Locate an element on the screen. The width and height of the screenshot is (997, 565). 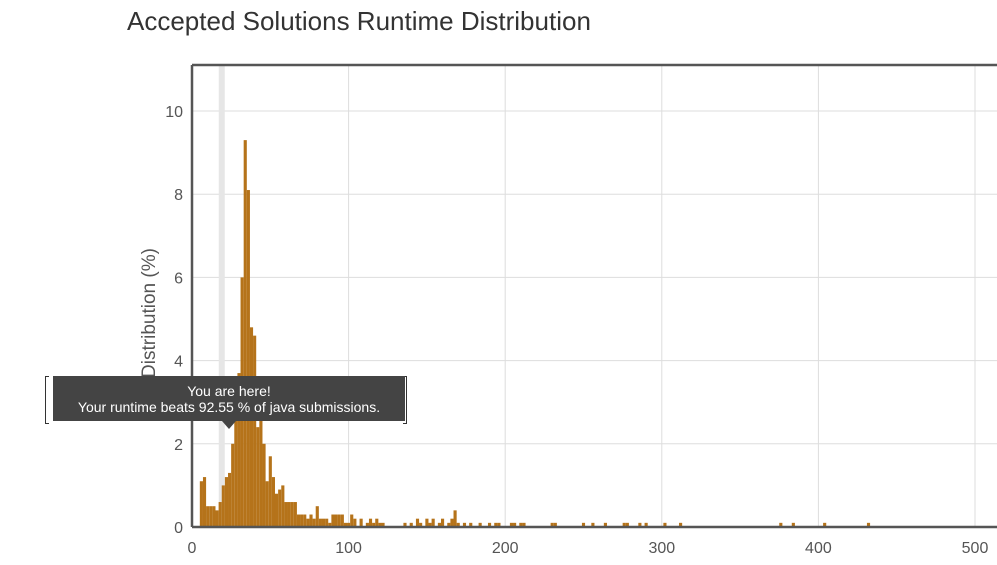
y-tick-label: 0 is located at coordinates (178, 528).